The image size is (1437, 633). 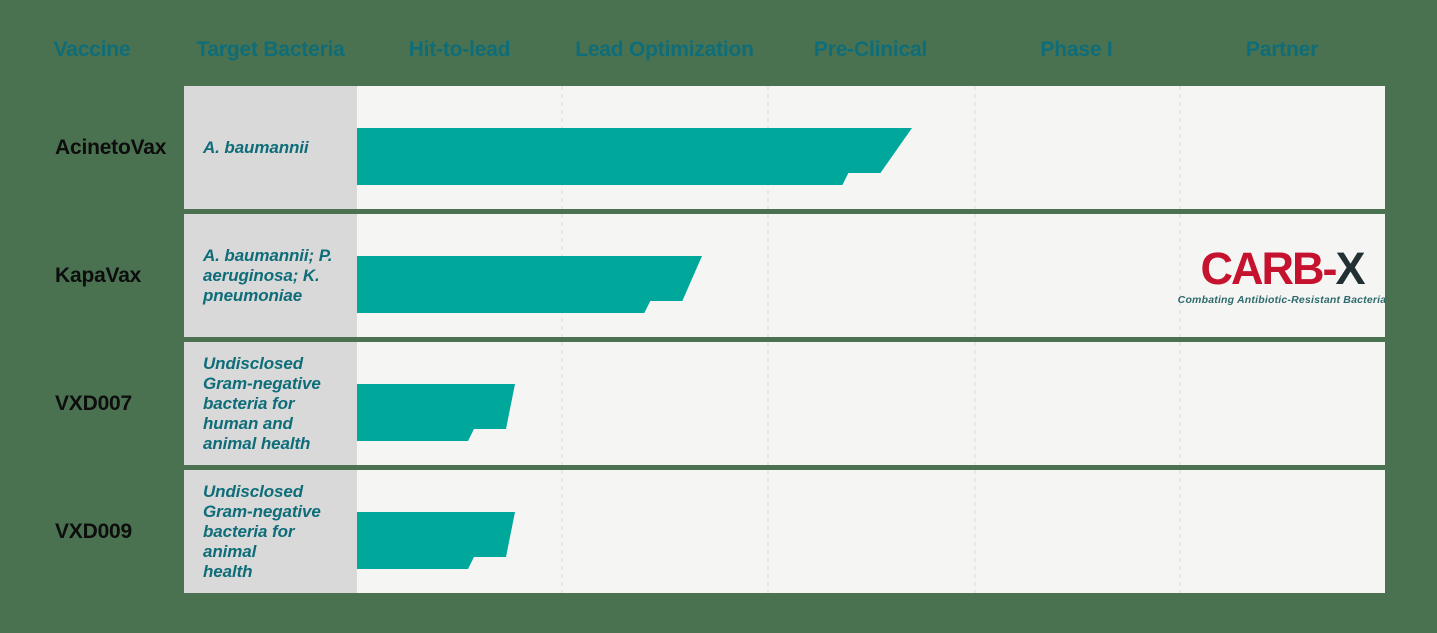 What do you see at coordinates (1282, 49) in the screenshot?
I see `column-header-partner: Partner` at bounding box center [1282, 49].